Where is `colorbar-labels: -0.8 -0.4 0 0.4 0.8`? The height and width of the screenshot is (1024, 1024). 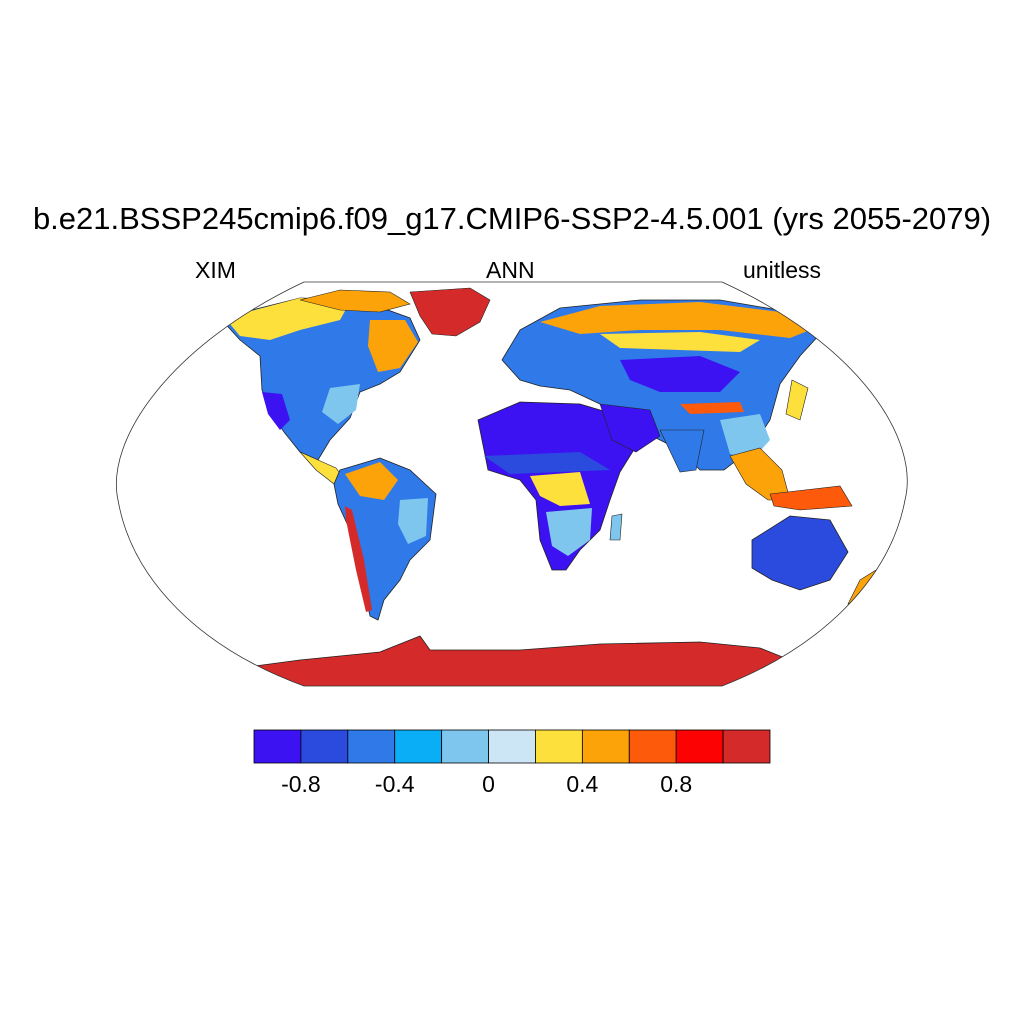
colorbar-labels: -0.8 -0.4 0 0.4 0.8 is located at coordinates (486, 784).